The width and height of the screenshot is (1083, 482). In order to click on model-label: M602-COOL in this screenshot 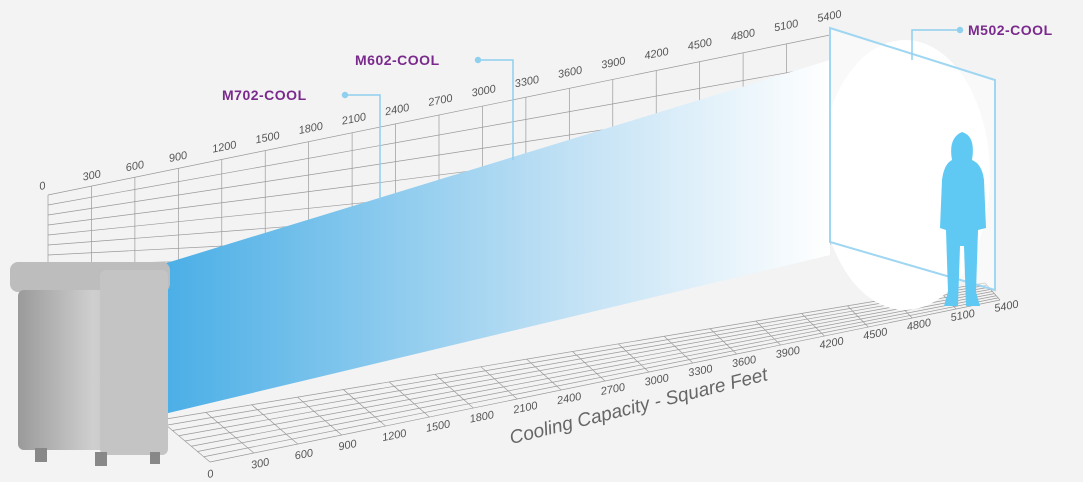, I will do `click(397, 60)`.